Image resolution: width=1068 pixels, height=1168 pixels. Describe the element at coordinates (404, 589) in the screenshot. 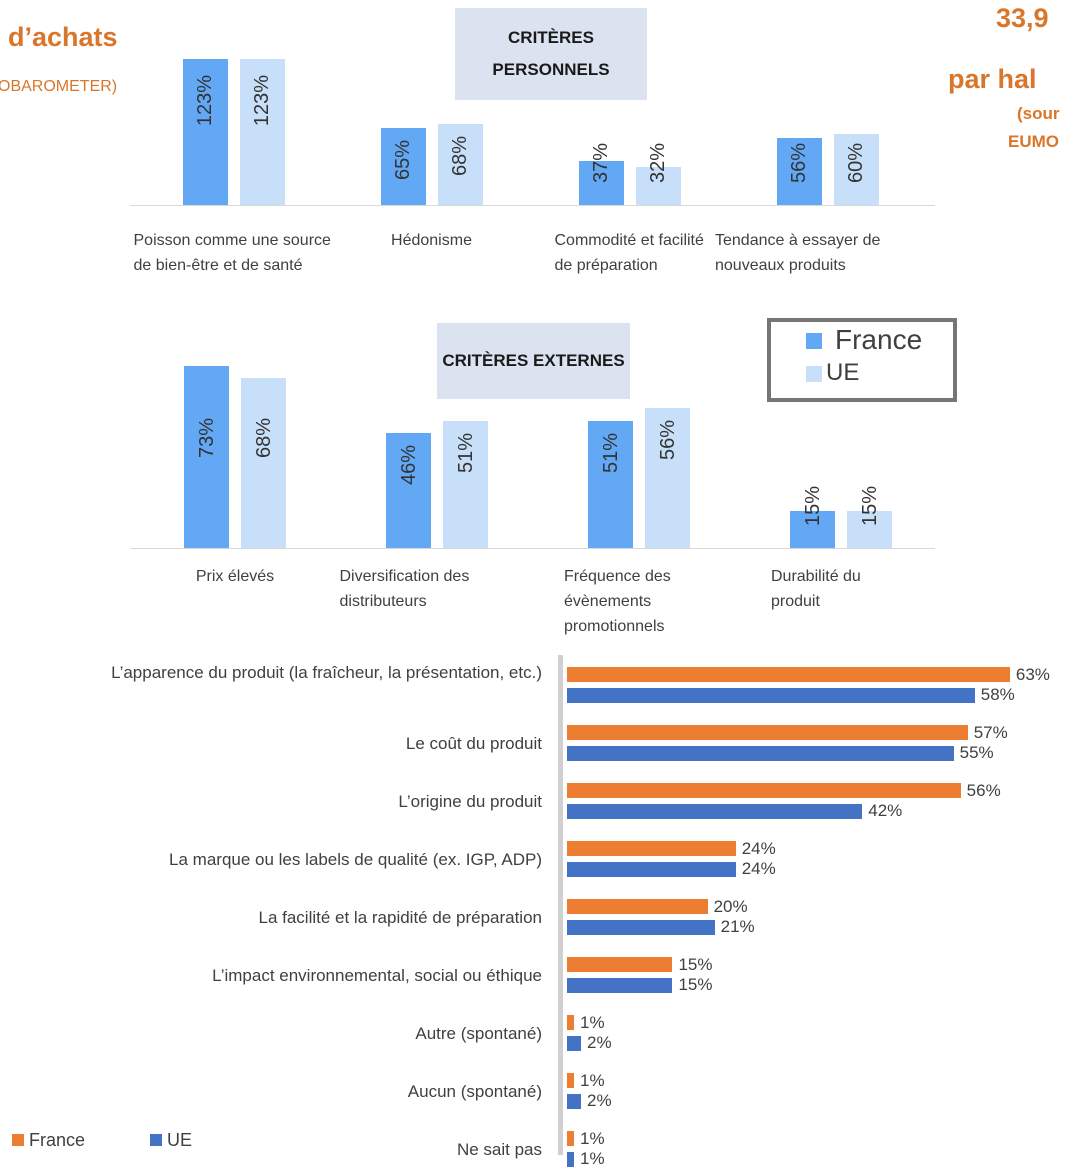

I see `x-tick-label: Diversification des distributeurs` at that location.